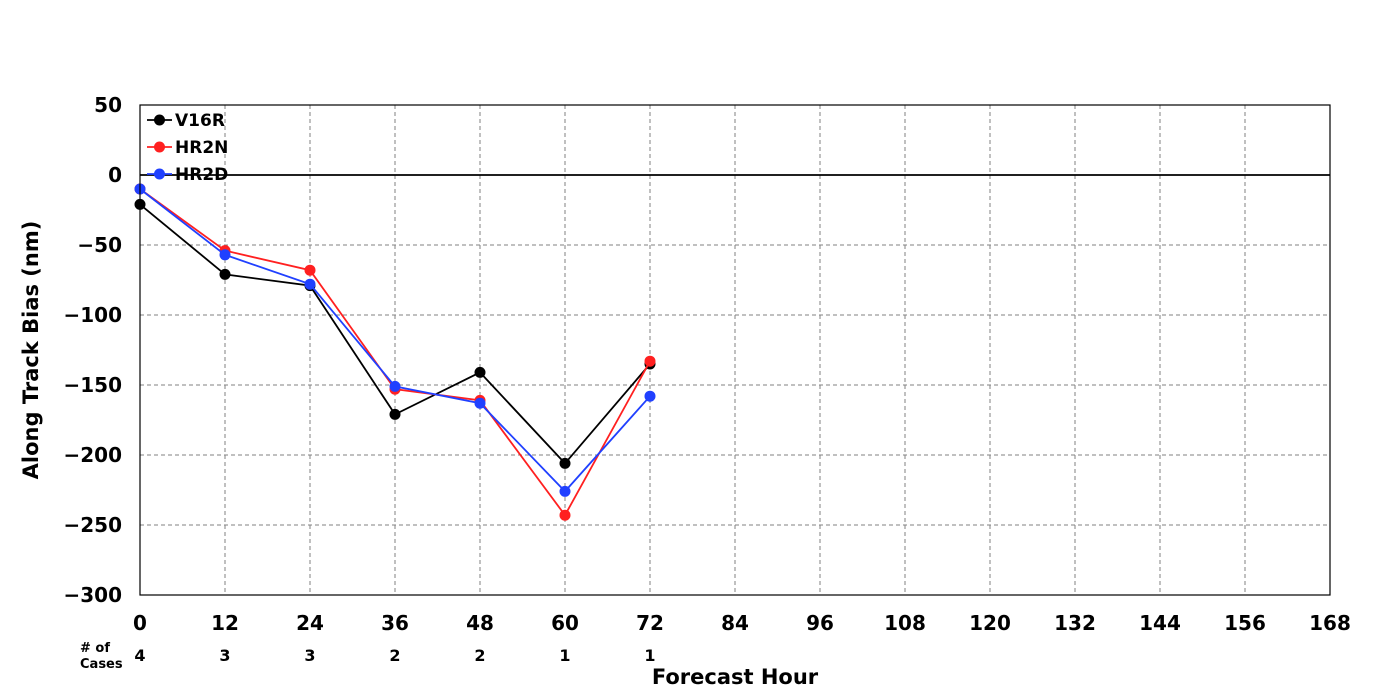 This screenshot has height=700, width=1400. Describe the element at coordinates (225, 623) in the screenshot. I see `x-tick-label: 12` at that location.